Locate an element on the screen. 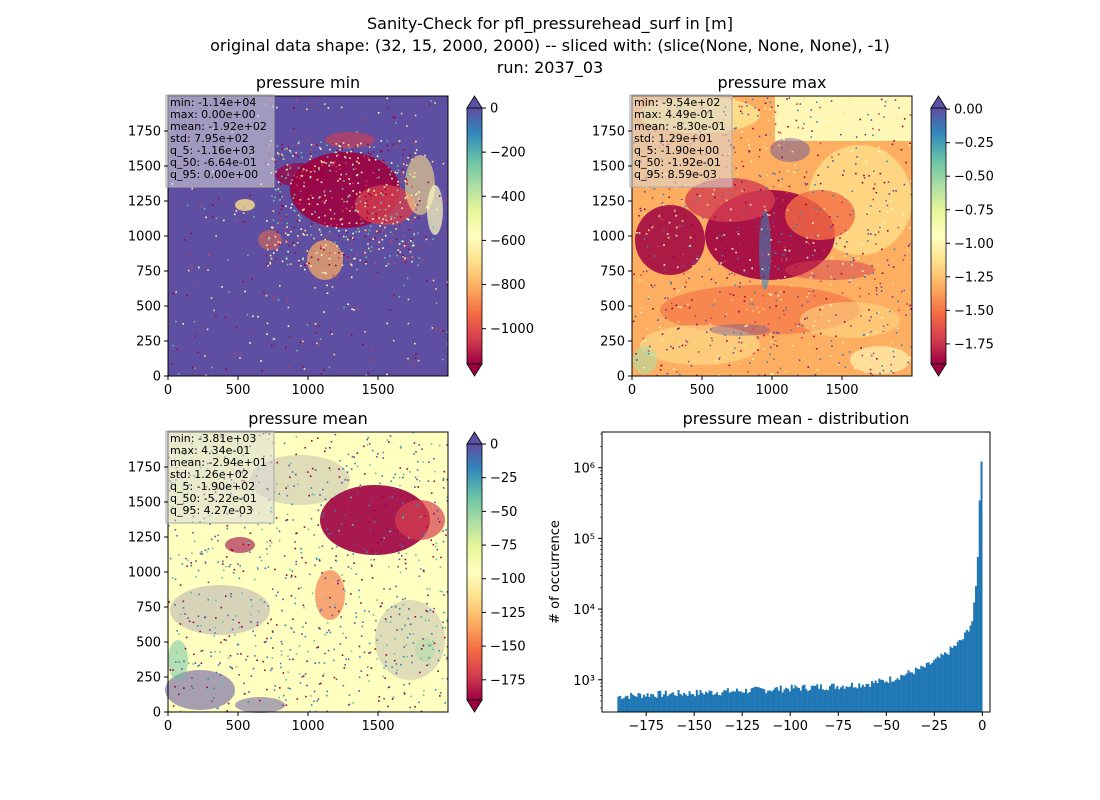 The width and height of the screenshot is (1100, 800). y-tick-label: 0 is located at coordinates (157, 713).